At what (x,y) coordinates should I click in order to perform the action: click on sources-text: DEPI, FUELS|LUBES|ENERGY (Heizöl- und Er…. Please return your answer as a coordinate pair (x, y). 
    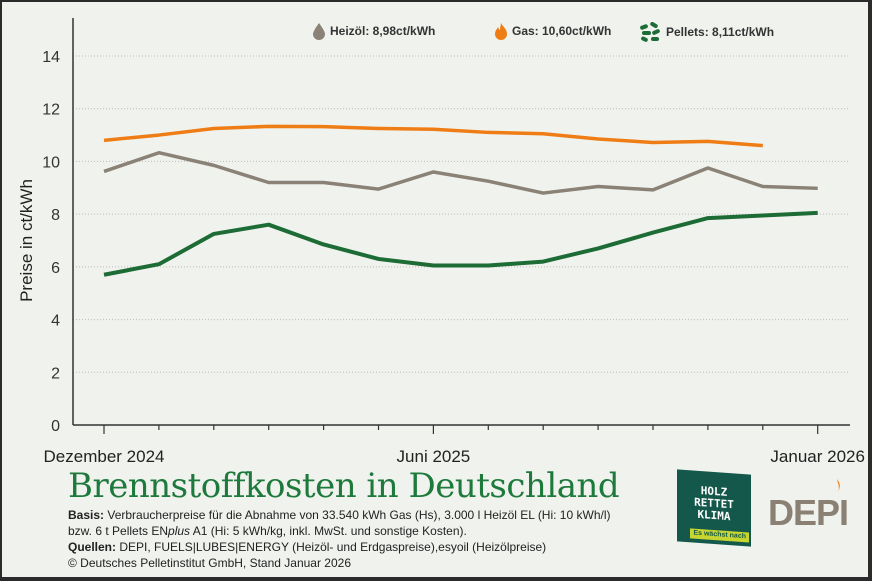
    Looking at the image, I should click on (331, 547).